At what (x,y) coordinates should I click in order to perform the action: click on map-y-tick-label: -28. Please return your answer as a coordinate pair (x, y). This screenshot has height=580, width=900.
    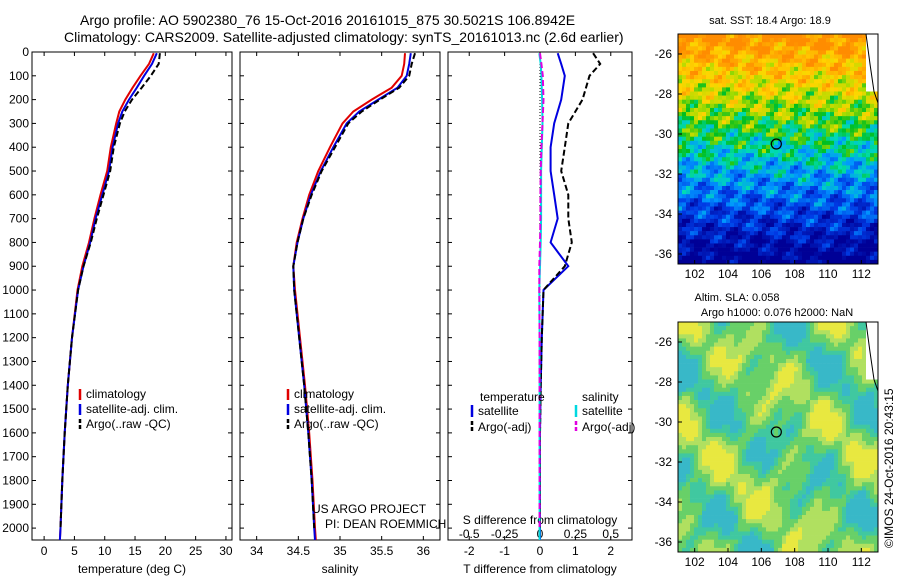
    Looking at the image, I should click on (664, 94).